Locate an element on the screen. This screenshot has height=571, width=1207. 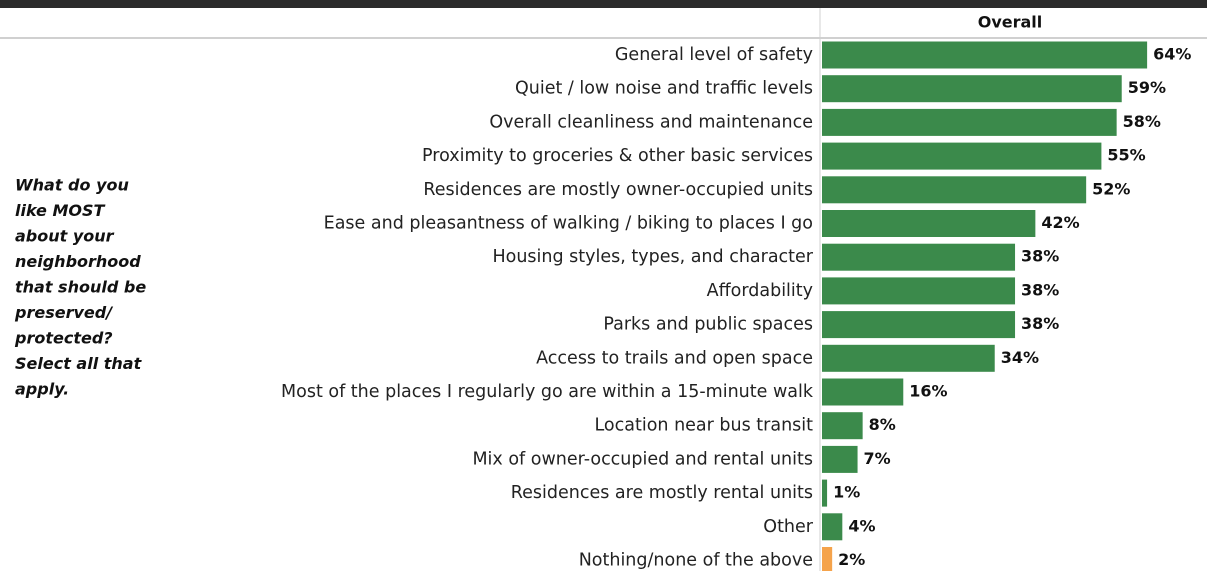
category-label: Mix of owner-occupied and rental units is located at coordinates (642, 459).